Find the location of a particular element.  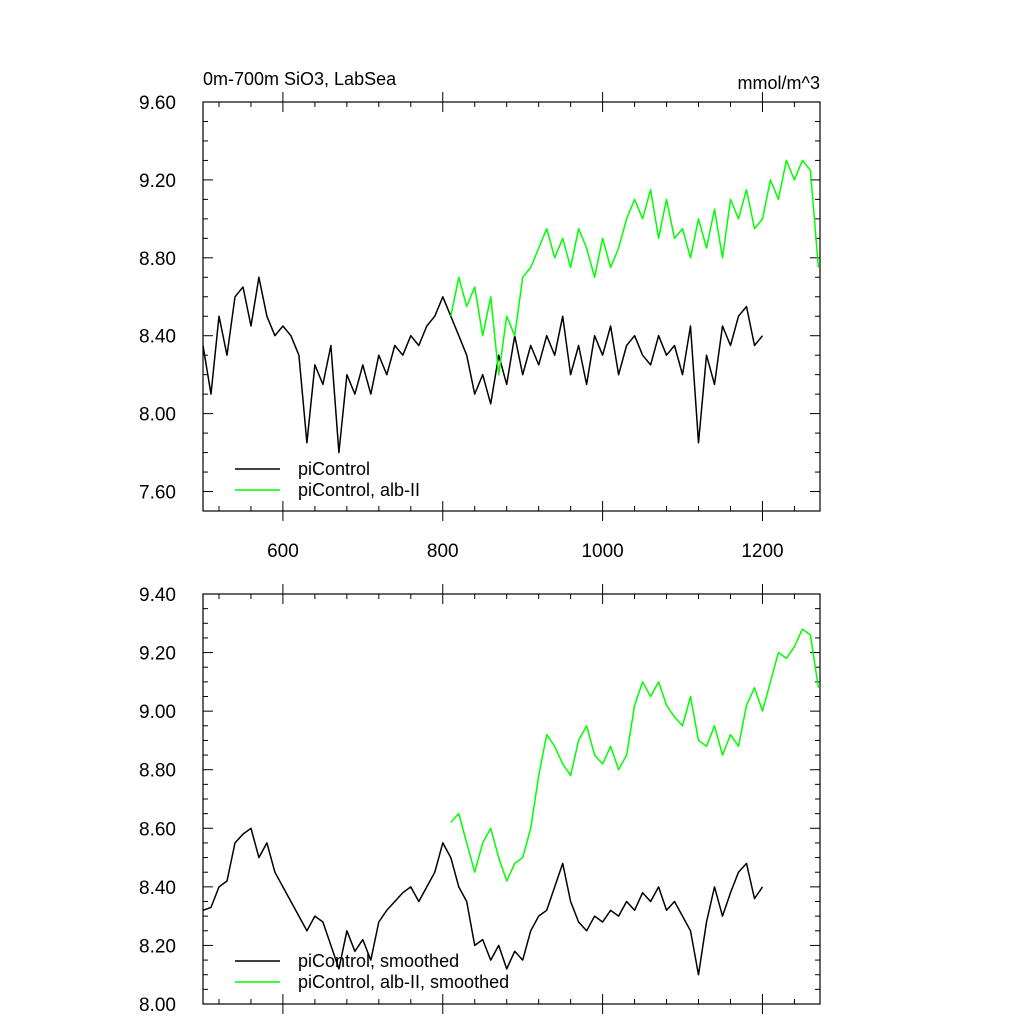

y-tick-label: 7.60 is located at coordinates (157, 493).